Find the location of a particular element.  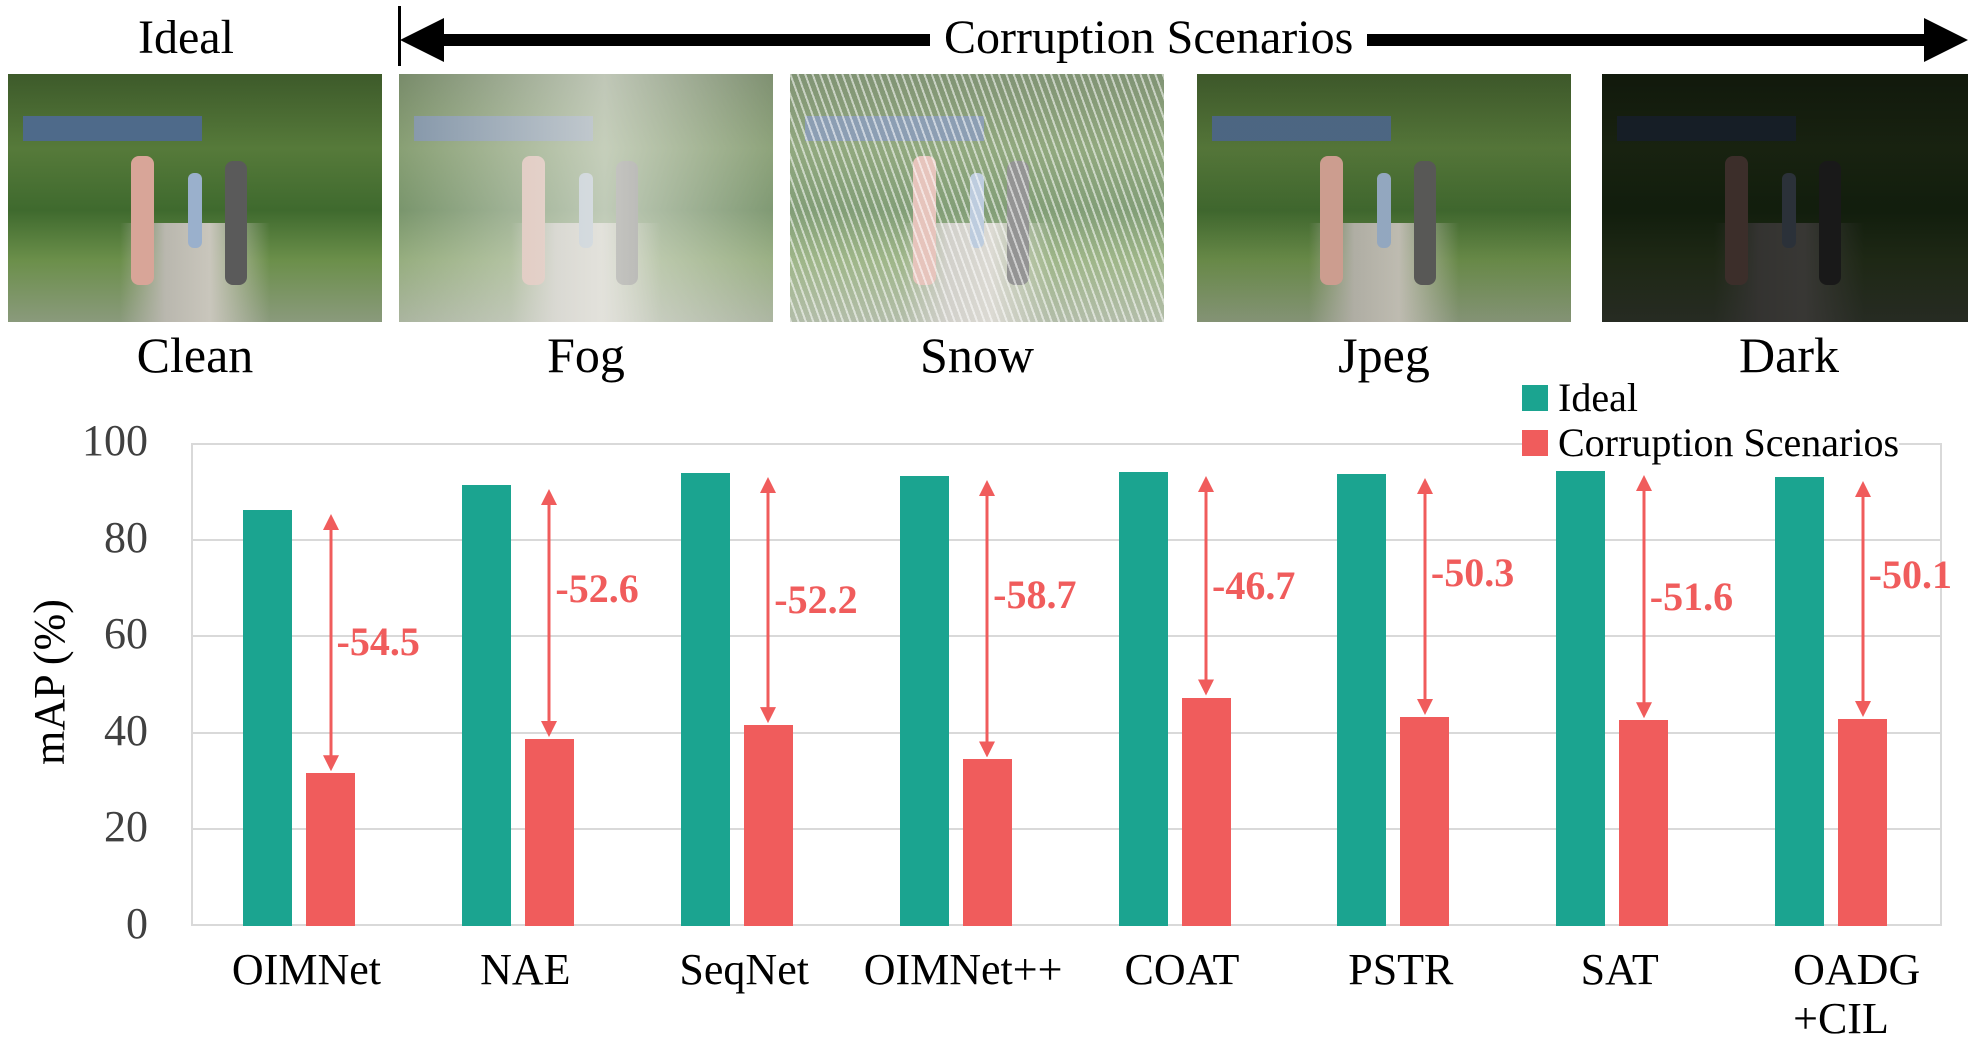

image-caption-snow: Snow is located at coordinates (977, 355).